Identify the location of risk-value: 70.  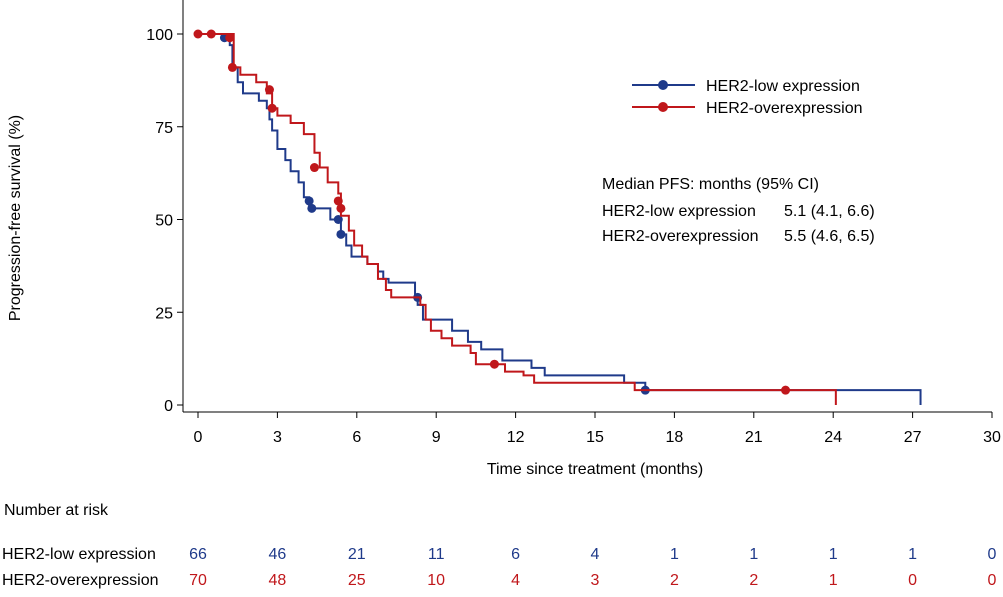
(198, 580).